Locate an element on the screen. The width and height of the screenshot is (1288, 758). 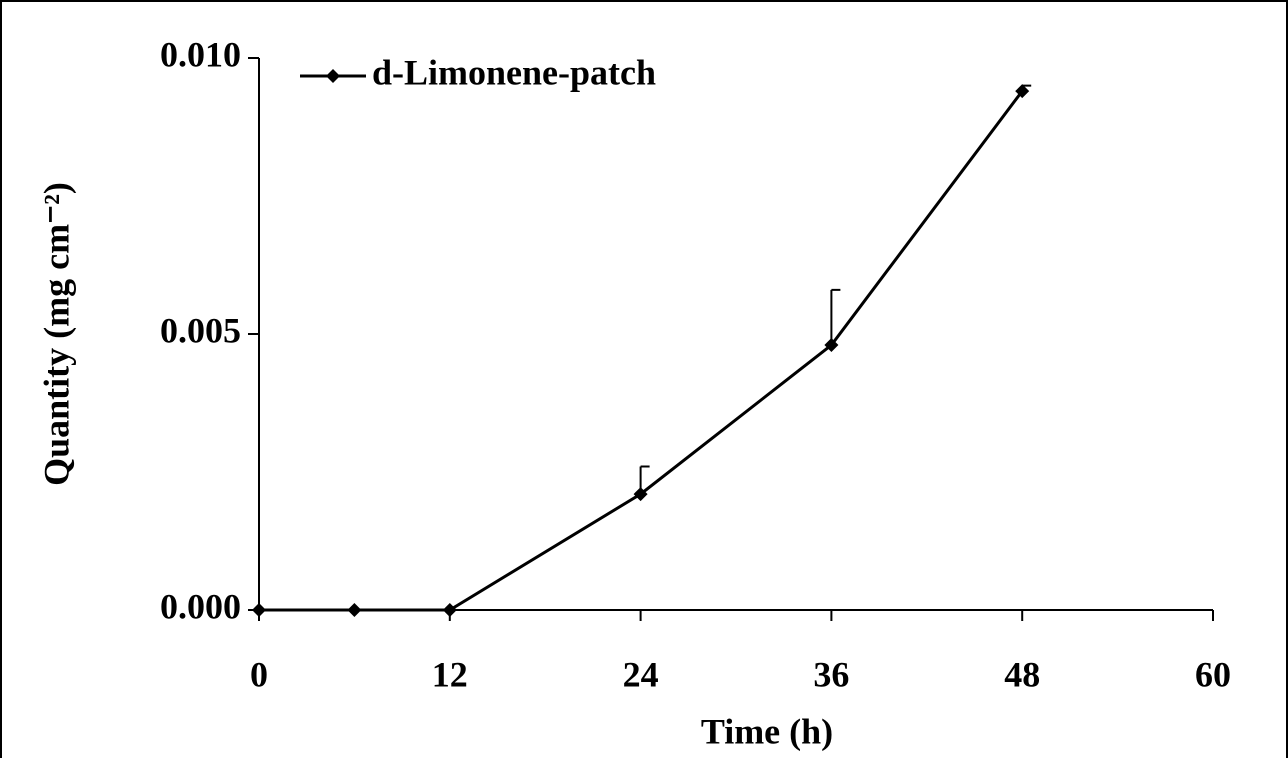
y-axis-title: Quantity (mg cm⁻²) is located at coordinates (56, 334).